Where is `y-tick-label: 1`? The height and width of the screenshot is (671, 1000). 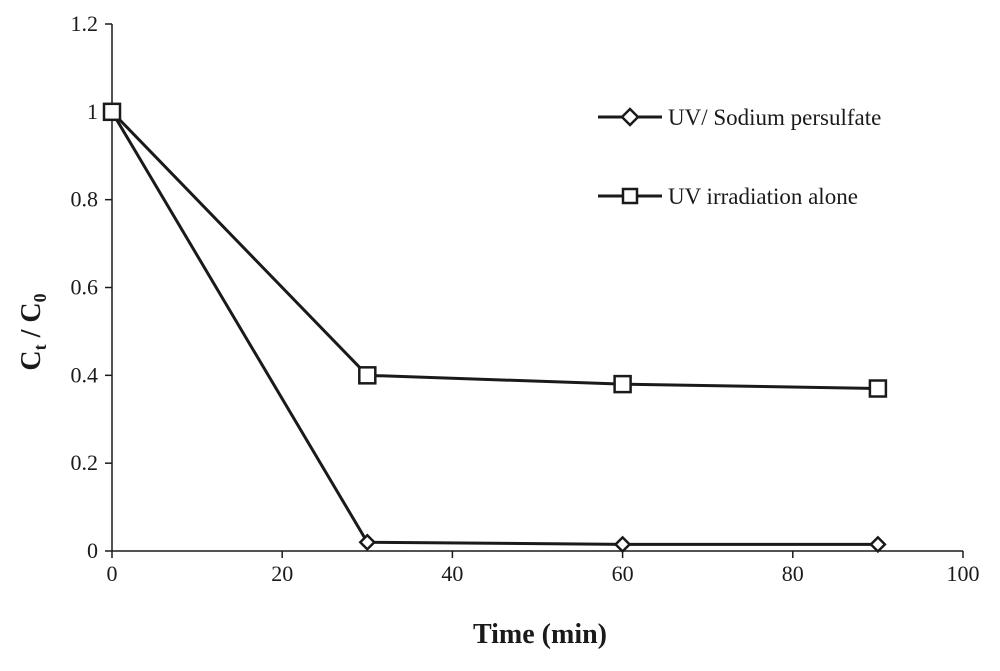
y-tick-label: 1 is located at coordinates (92, 111).